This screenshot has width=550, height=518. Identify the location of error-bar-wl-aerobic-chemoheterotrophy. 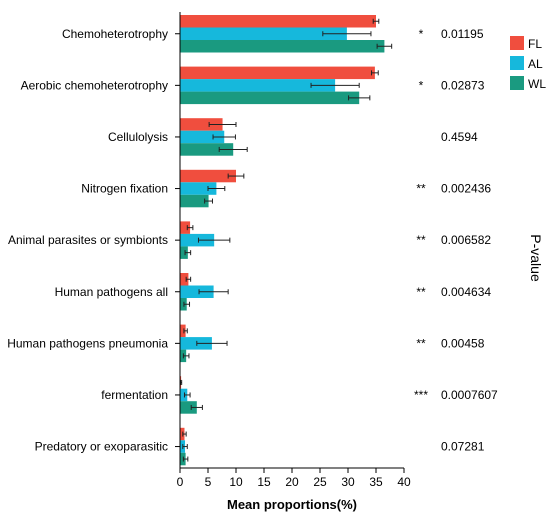
(359, 98).